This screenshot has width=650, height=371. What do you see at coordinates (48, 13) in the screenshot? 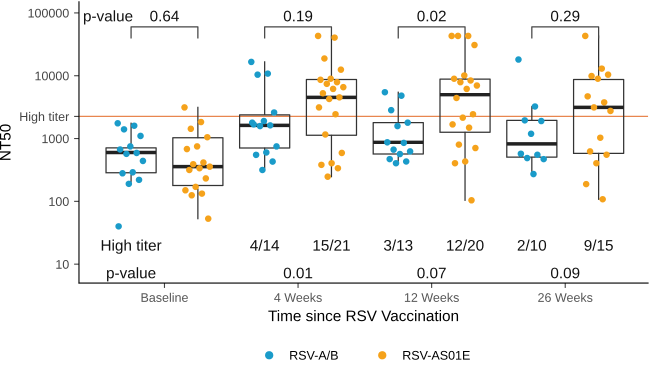
I see `y-tick-label: 100000` at bounding box center [48, 13].